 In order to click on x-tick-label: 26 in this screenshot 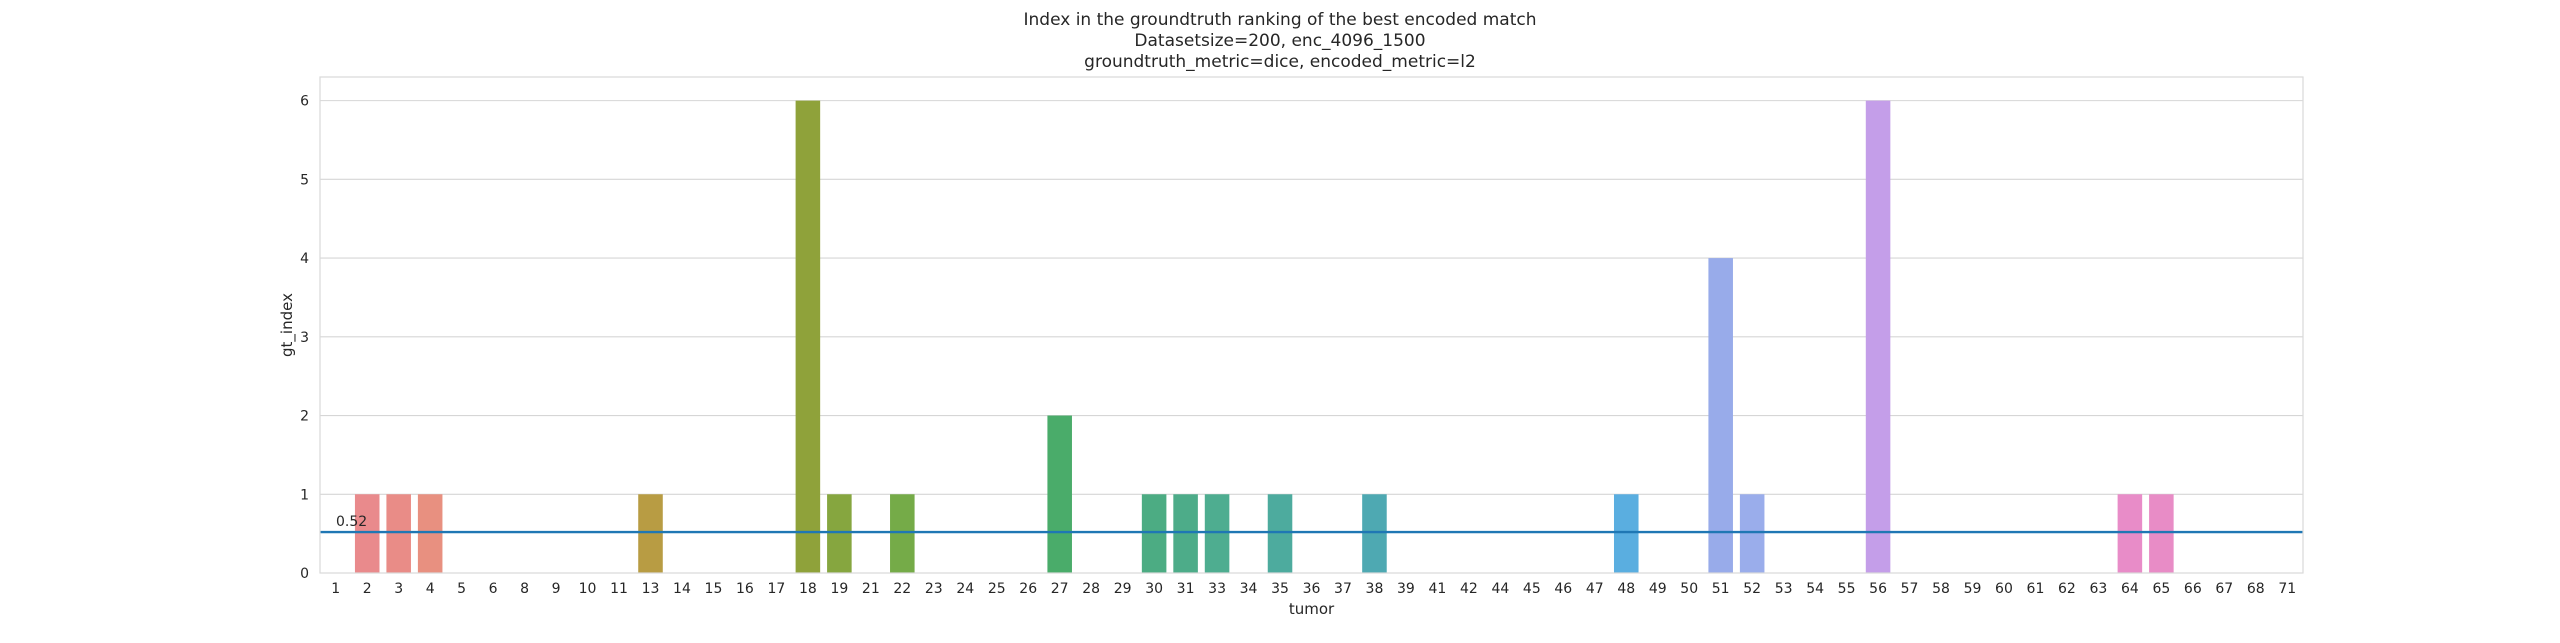, I will do `click(1028, 589)`.